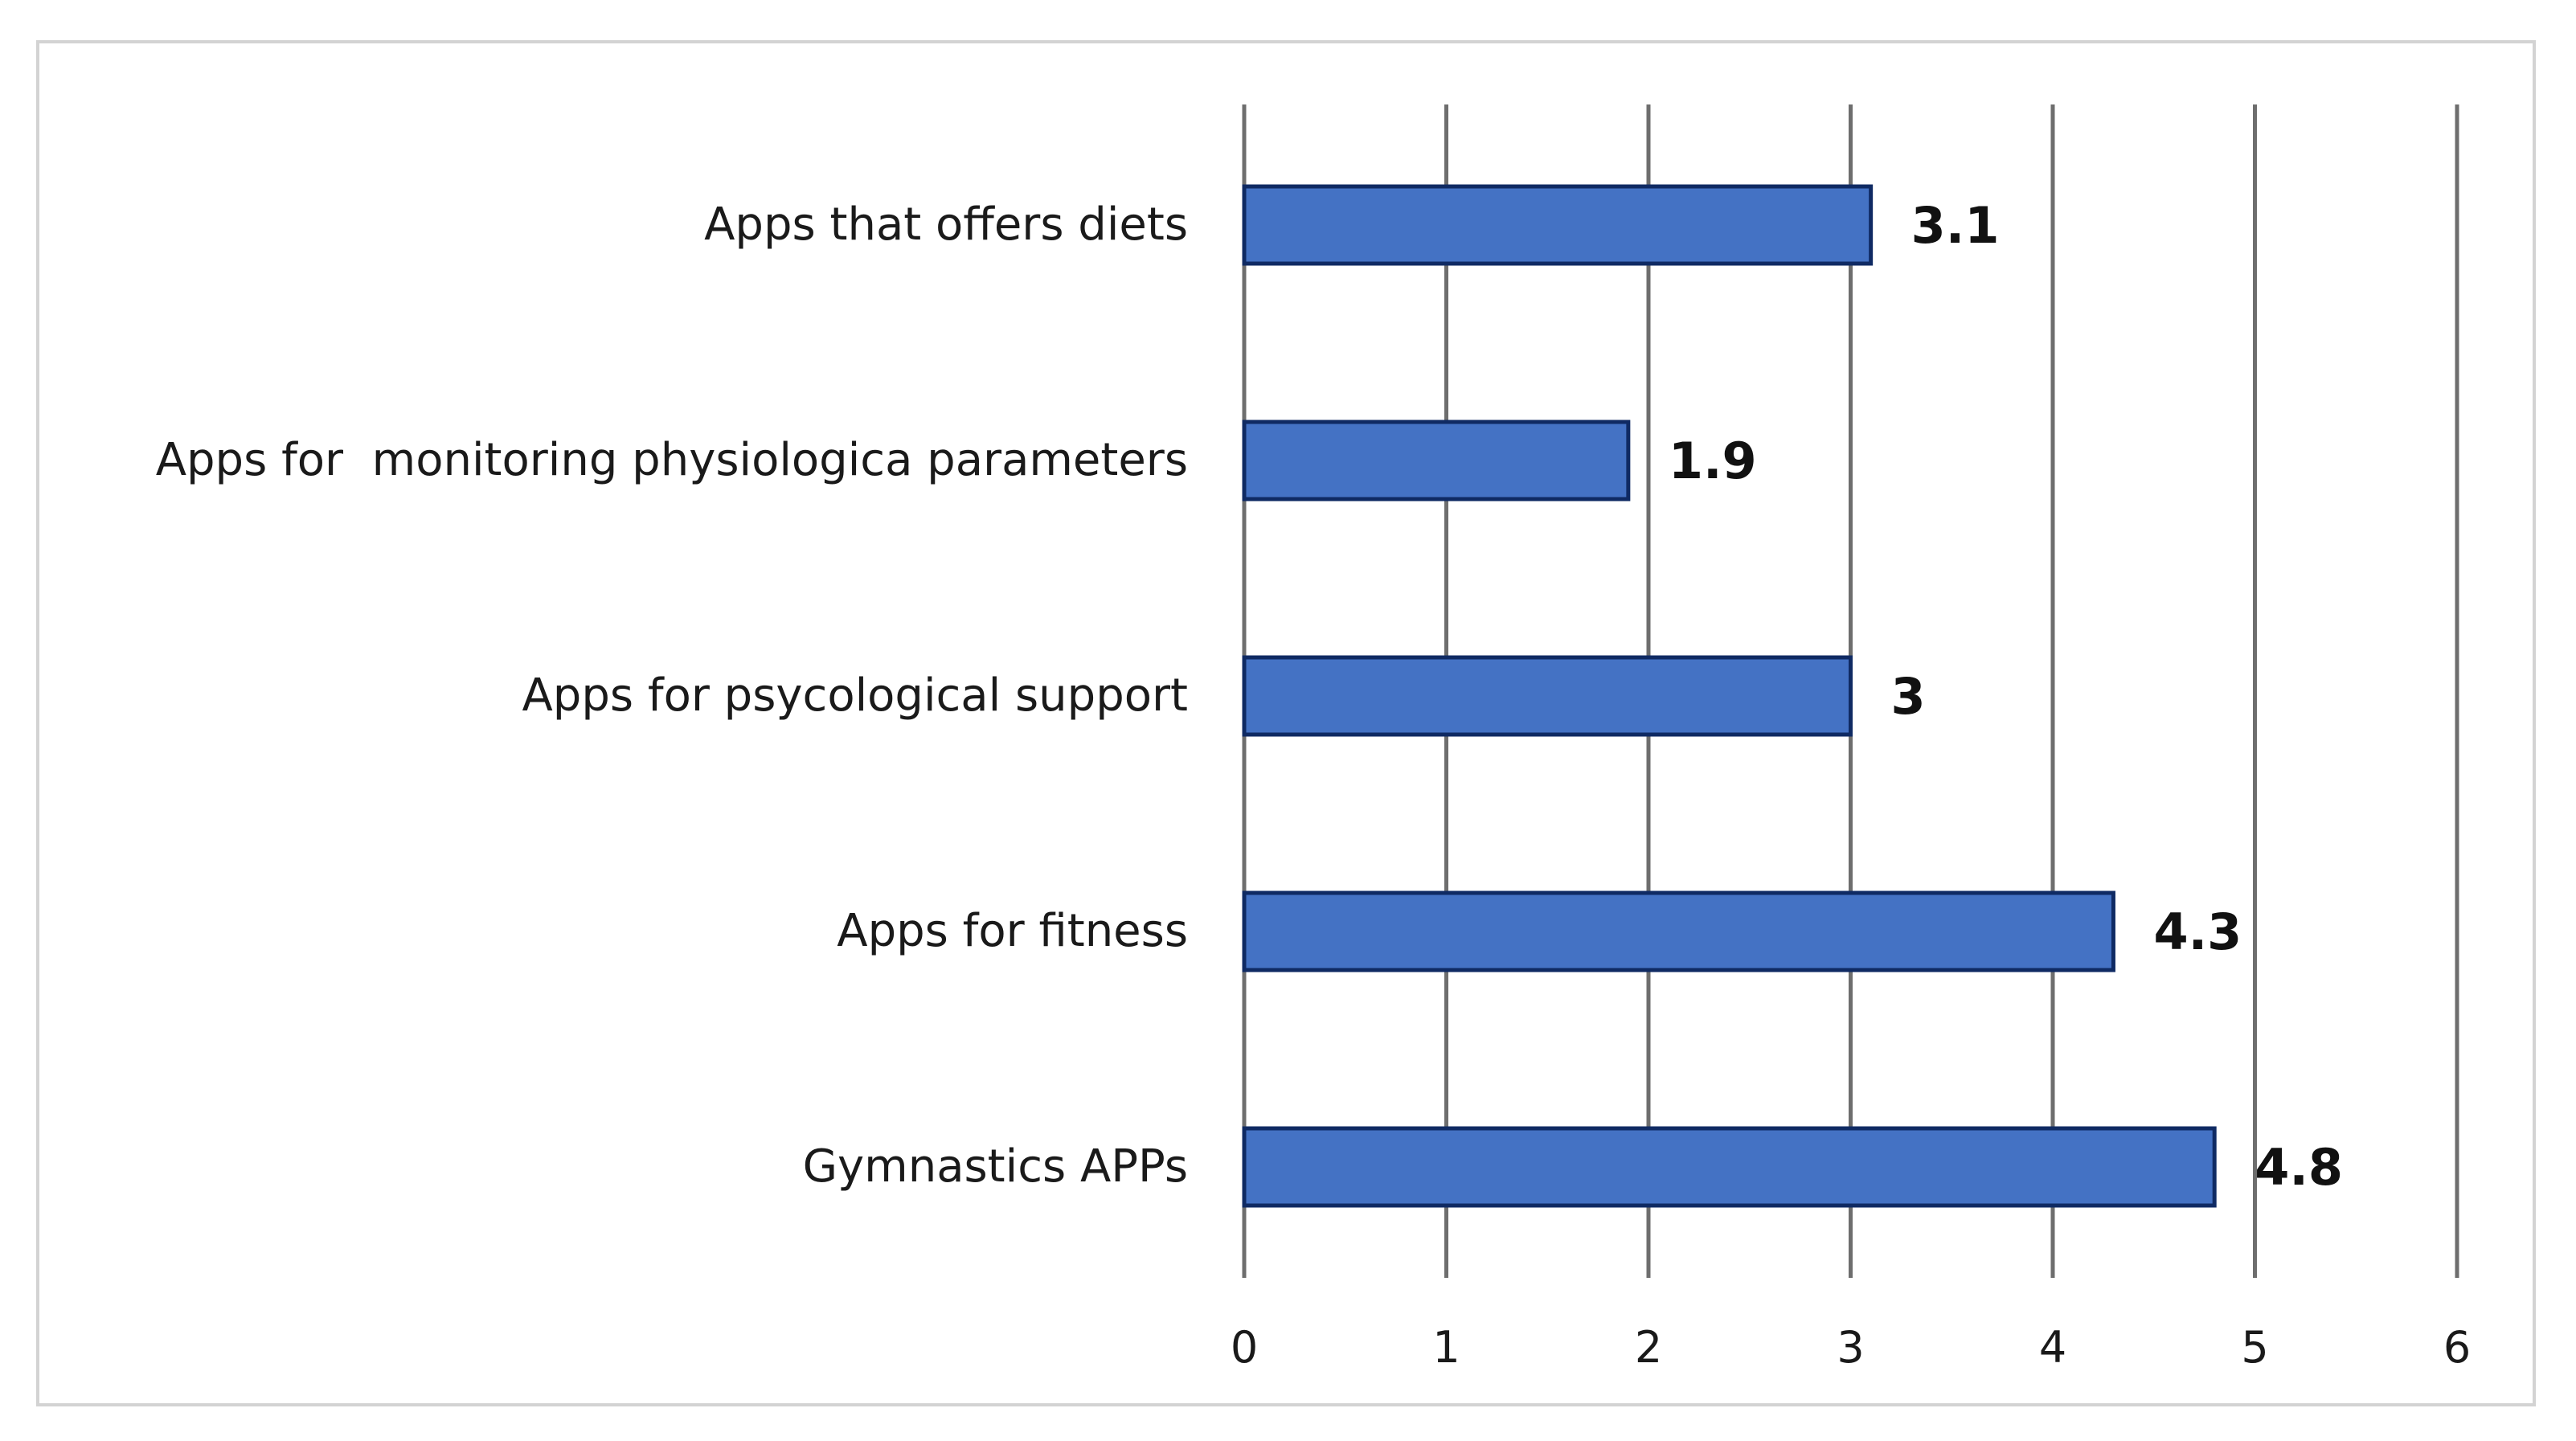  What do you see at coordinates (2457, 1347) in the screenshot?
I see `x-tick-label: 6` at bounding box center [2457, 1347].